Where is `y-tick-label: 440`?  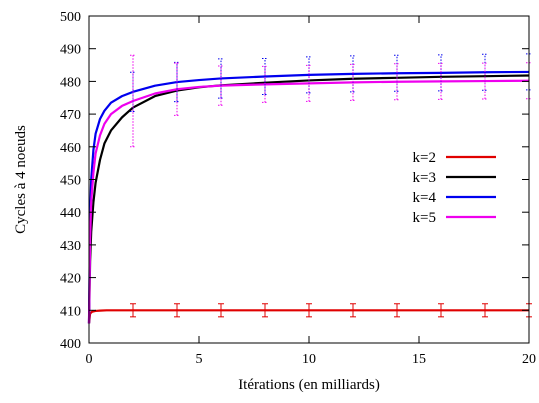
y-tick-label: 440 is located at coordinates (70, 213).